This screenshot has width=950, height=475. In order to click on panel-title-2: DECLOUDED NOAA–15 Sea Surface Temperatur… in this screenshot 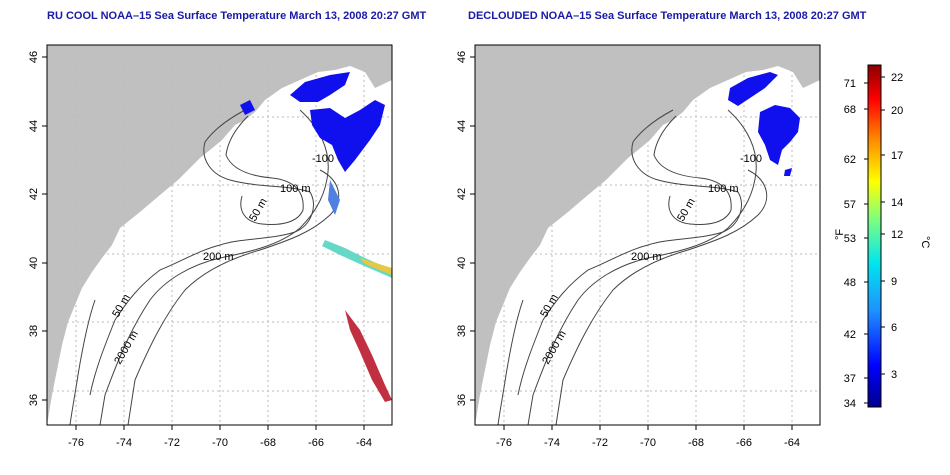, I will do `click(667, 16)`.